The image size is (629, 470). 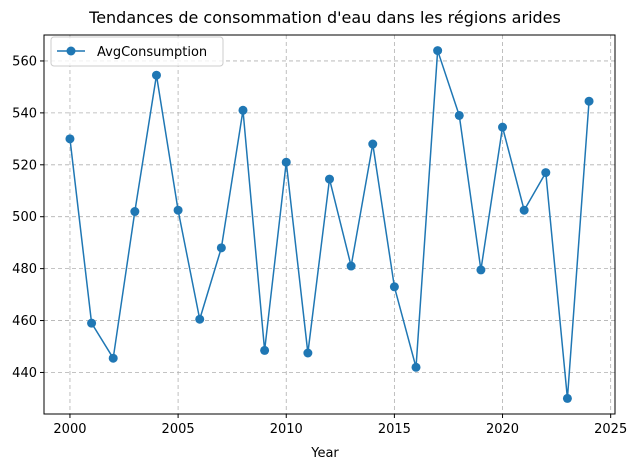 What do you see at coordinates (286, 429) in the screenshot?
I see `x-tick-label: 2010` at bounding box center [286, 429].